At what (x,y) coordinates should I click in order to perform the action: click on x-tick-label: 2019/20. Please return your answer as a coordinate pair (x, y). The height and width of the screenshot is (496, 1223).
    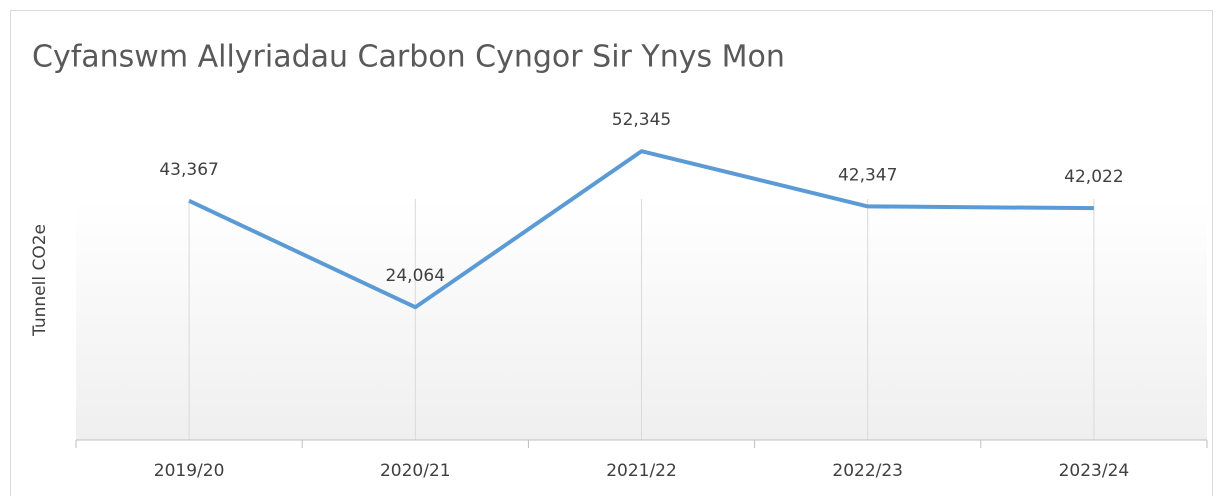
    Looking at the image, I should click on (189, 471).